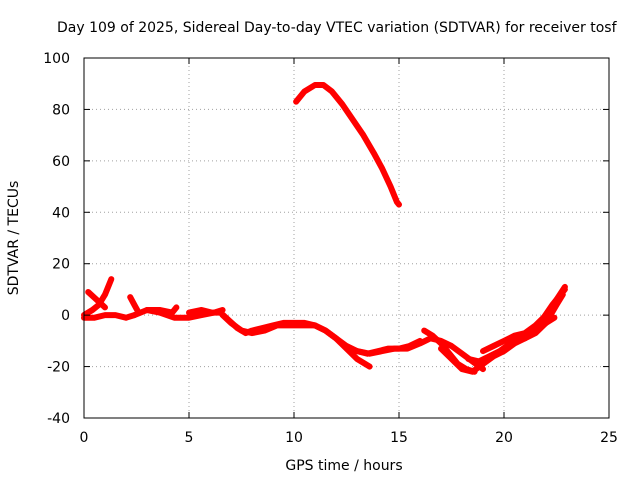 Image resolution: width=640 pixels, height=480 pixels. What do you see at coordinates (189, 438) in the screenshot?
I see `x-tick-label: 5` at bounding box center [189, 438].